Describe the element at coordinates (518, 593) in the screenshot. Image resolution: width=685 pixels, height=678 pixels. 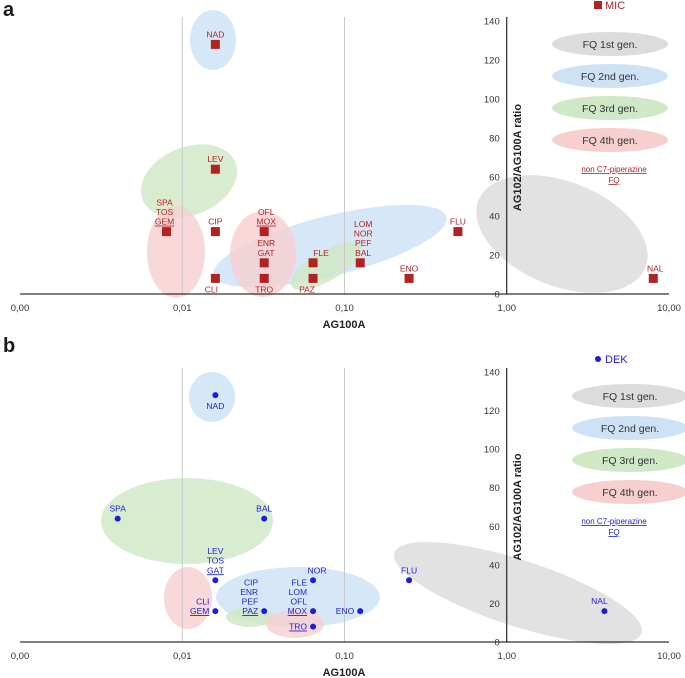
I see `group-ellipse-gen1` at that location.